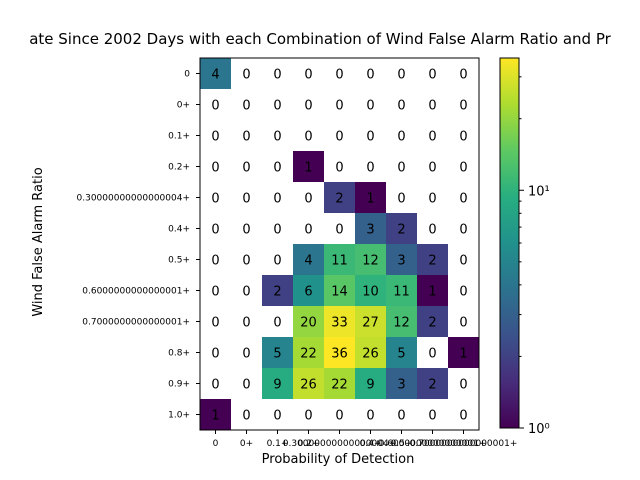 This screenshot has height=480, width=640. Describe the element at coordinates (370, 323) in the screenshot. I see `cell-value-label: 27` at that location.